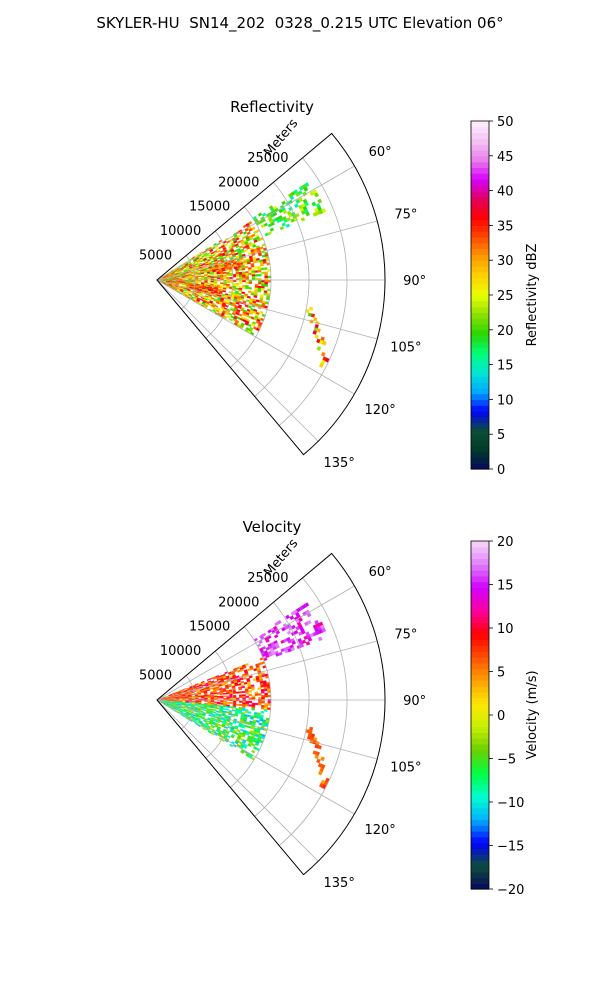  Describe the element at coordinates (505, 122) in the screenshot. I see `colorbar-tick-label: 50` at that location.